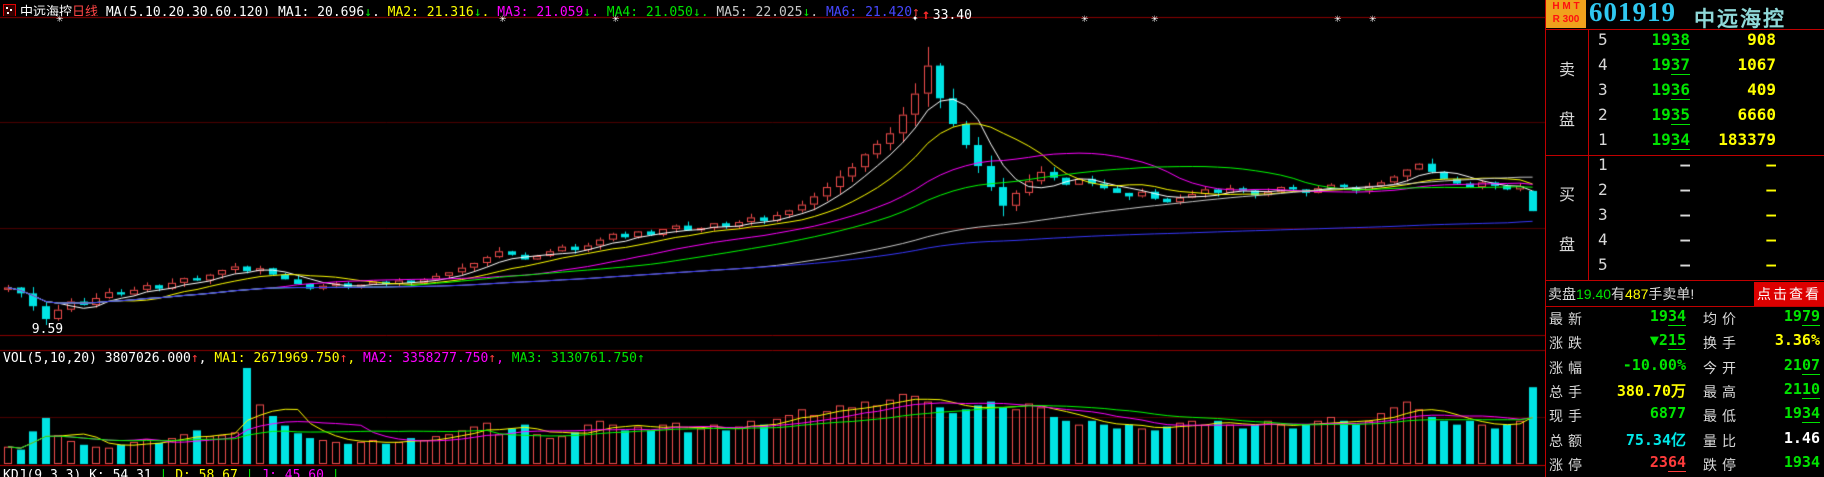  I want to click on text-segment: MA1: 20.696, so click(321, 10).